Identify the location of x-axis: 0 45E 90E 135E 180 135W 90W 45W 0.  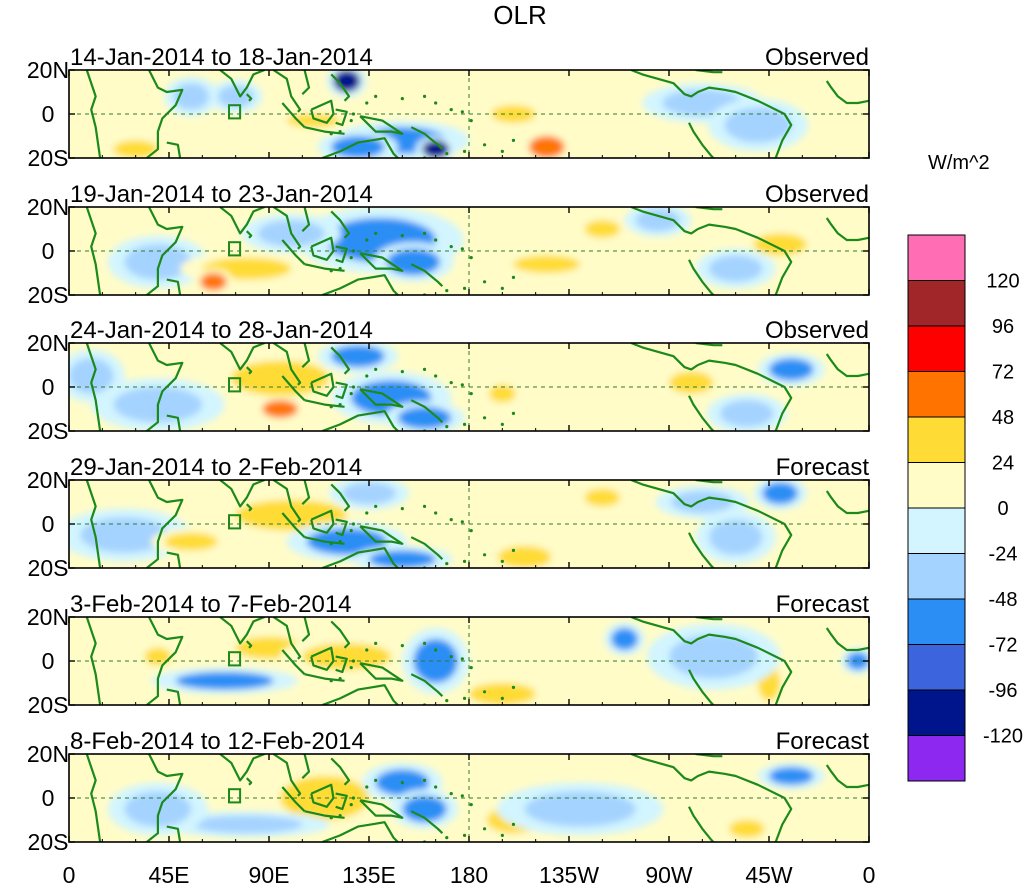
(469, 874).